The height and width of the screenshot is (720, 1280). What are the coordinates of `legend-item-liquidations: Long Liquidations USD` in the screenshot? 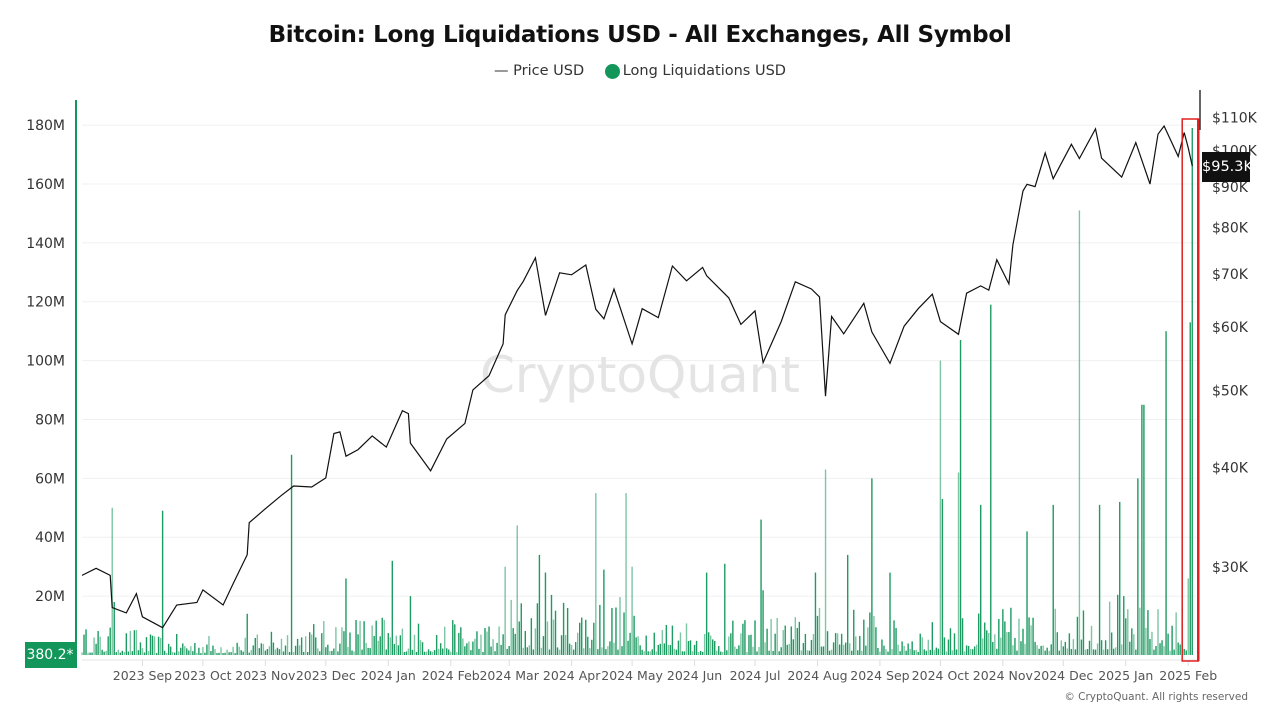 It's located at (687, 71).